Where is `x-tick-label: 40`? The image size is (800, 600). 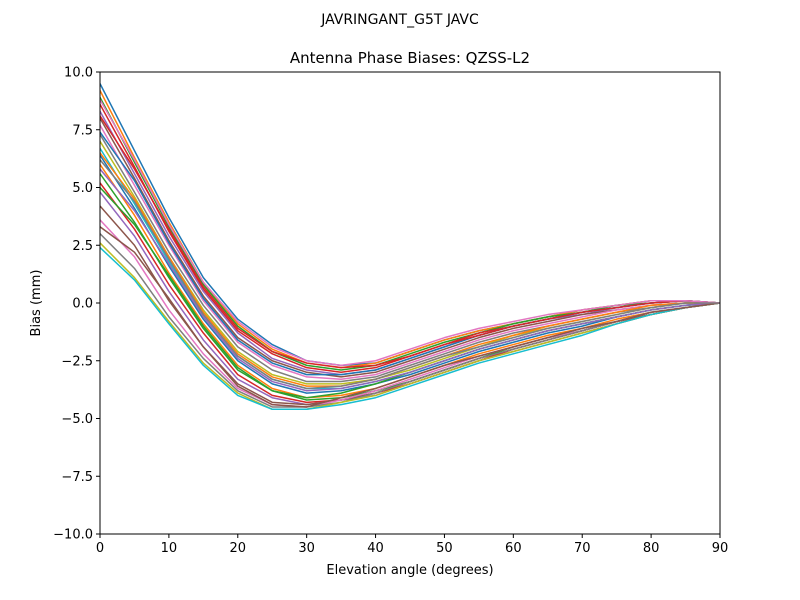
x-tick-label: 40 is located at coordinates (375, 548).